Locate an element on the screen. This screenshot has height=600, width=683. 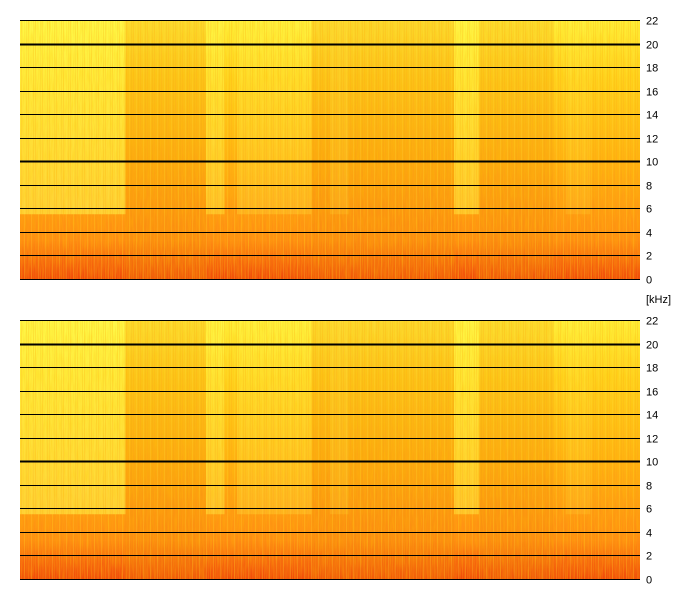
y-axis-unit-label: [kHz] is located at coordinates (658, 300).